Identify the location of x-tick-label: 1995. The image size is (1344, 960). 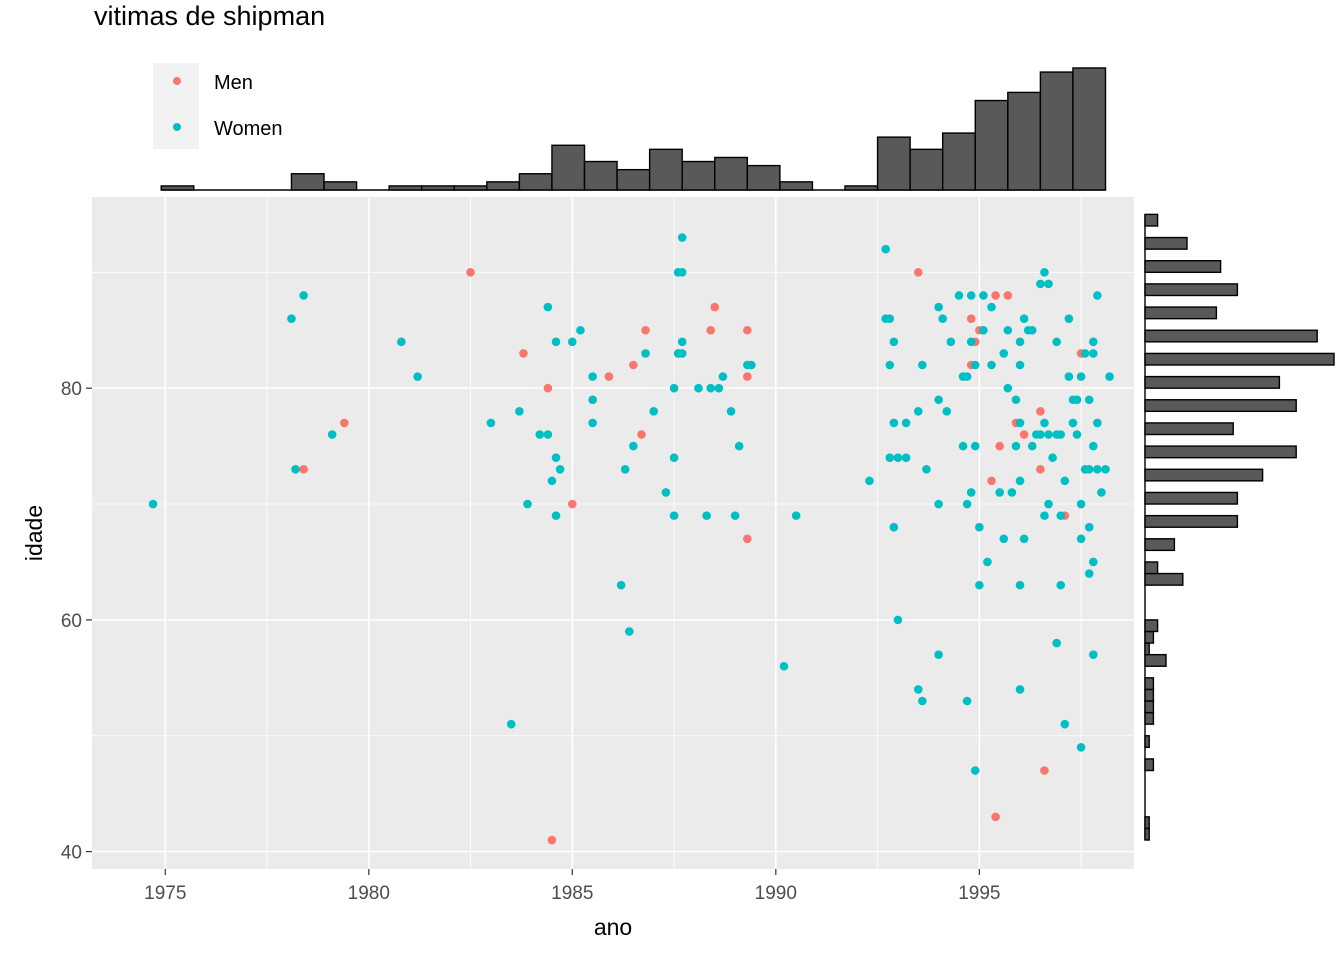
(979, 893).